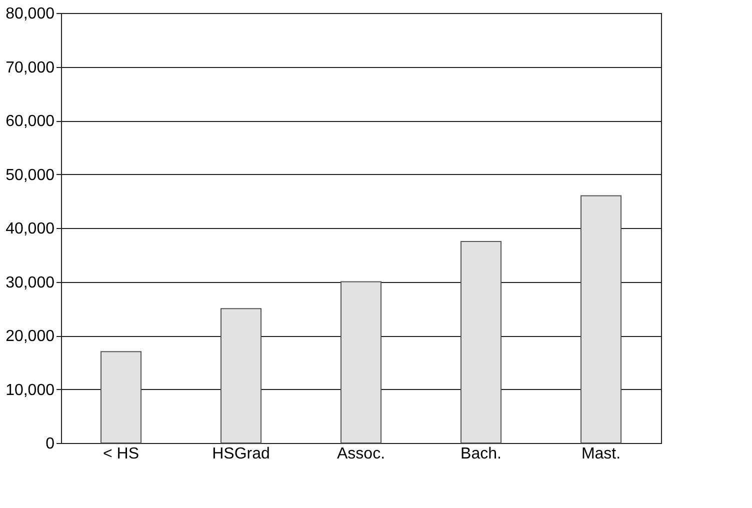 This screenshot has width=752, height=508. What do you see at coordinates (601, 454) in the screenshot?
I see `x-tick-label: Mast.` at bounding box center [601, 454].